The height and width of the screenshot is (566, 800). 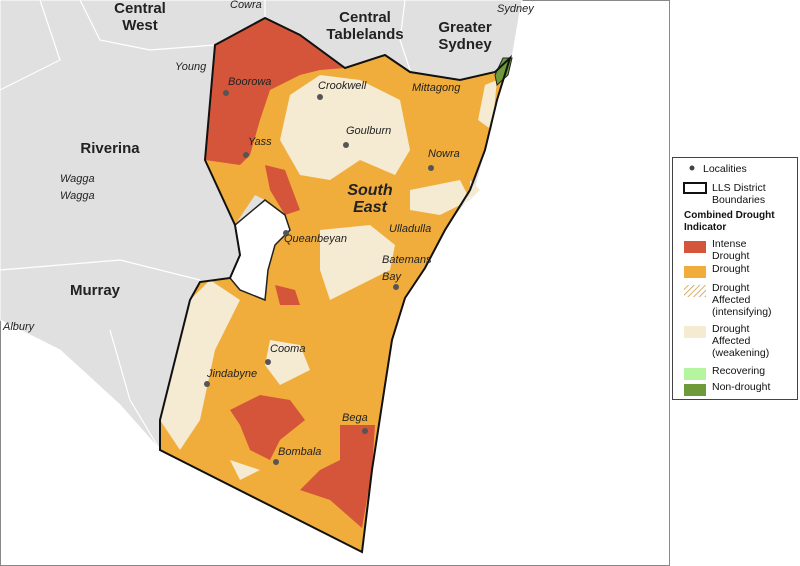 What do you see at coordinates (729, 221) in the screenshot?
I see `legend-title: Combined Drought Indicator` at bounding box center [729, 221].